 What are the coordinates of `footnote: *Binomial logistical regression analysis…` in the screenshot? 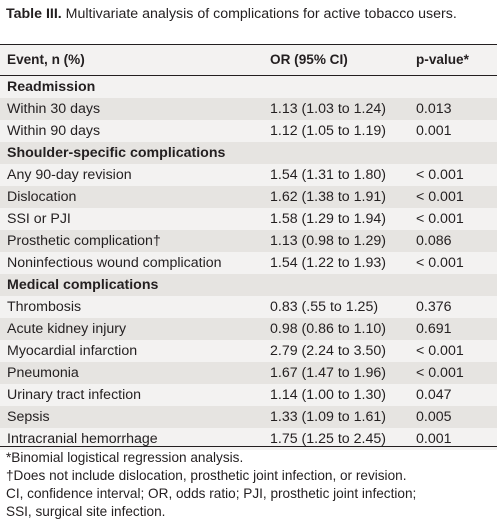 It's located at (125, 457).